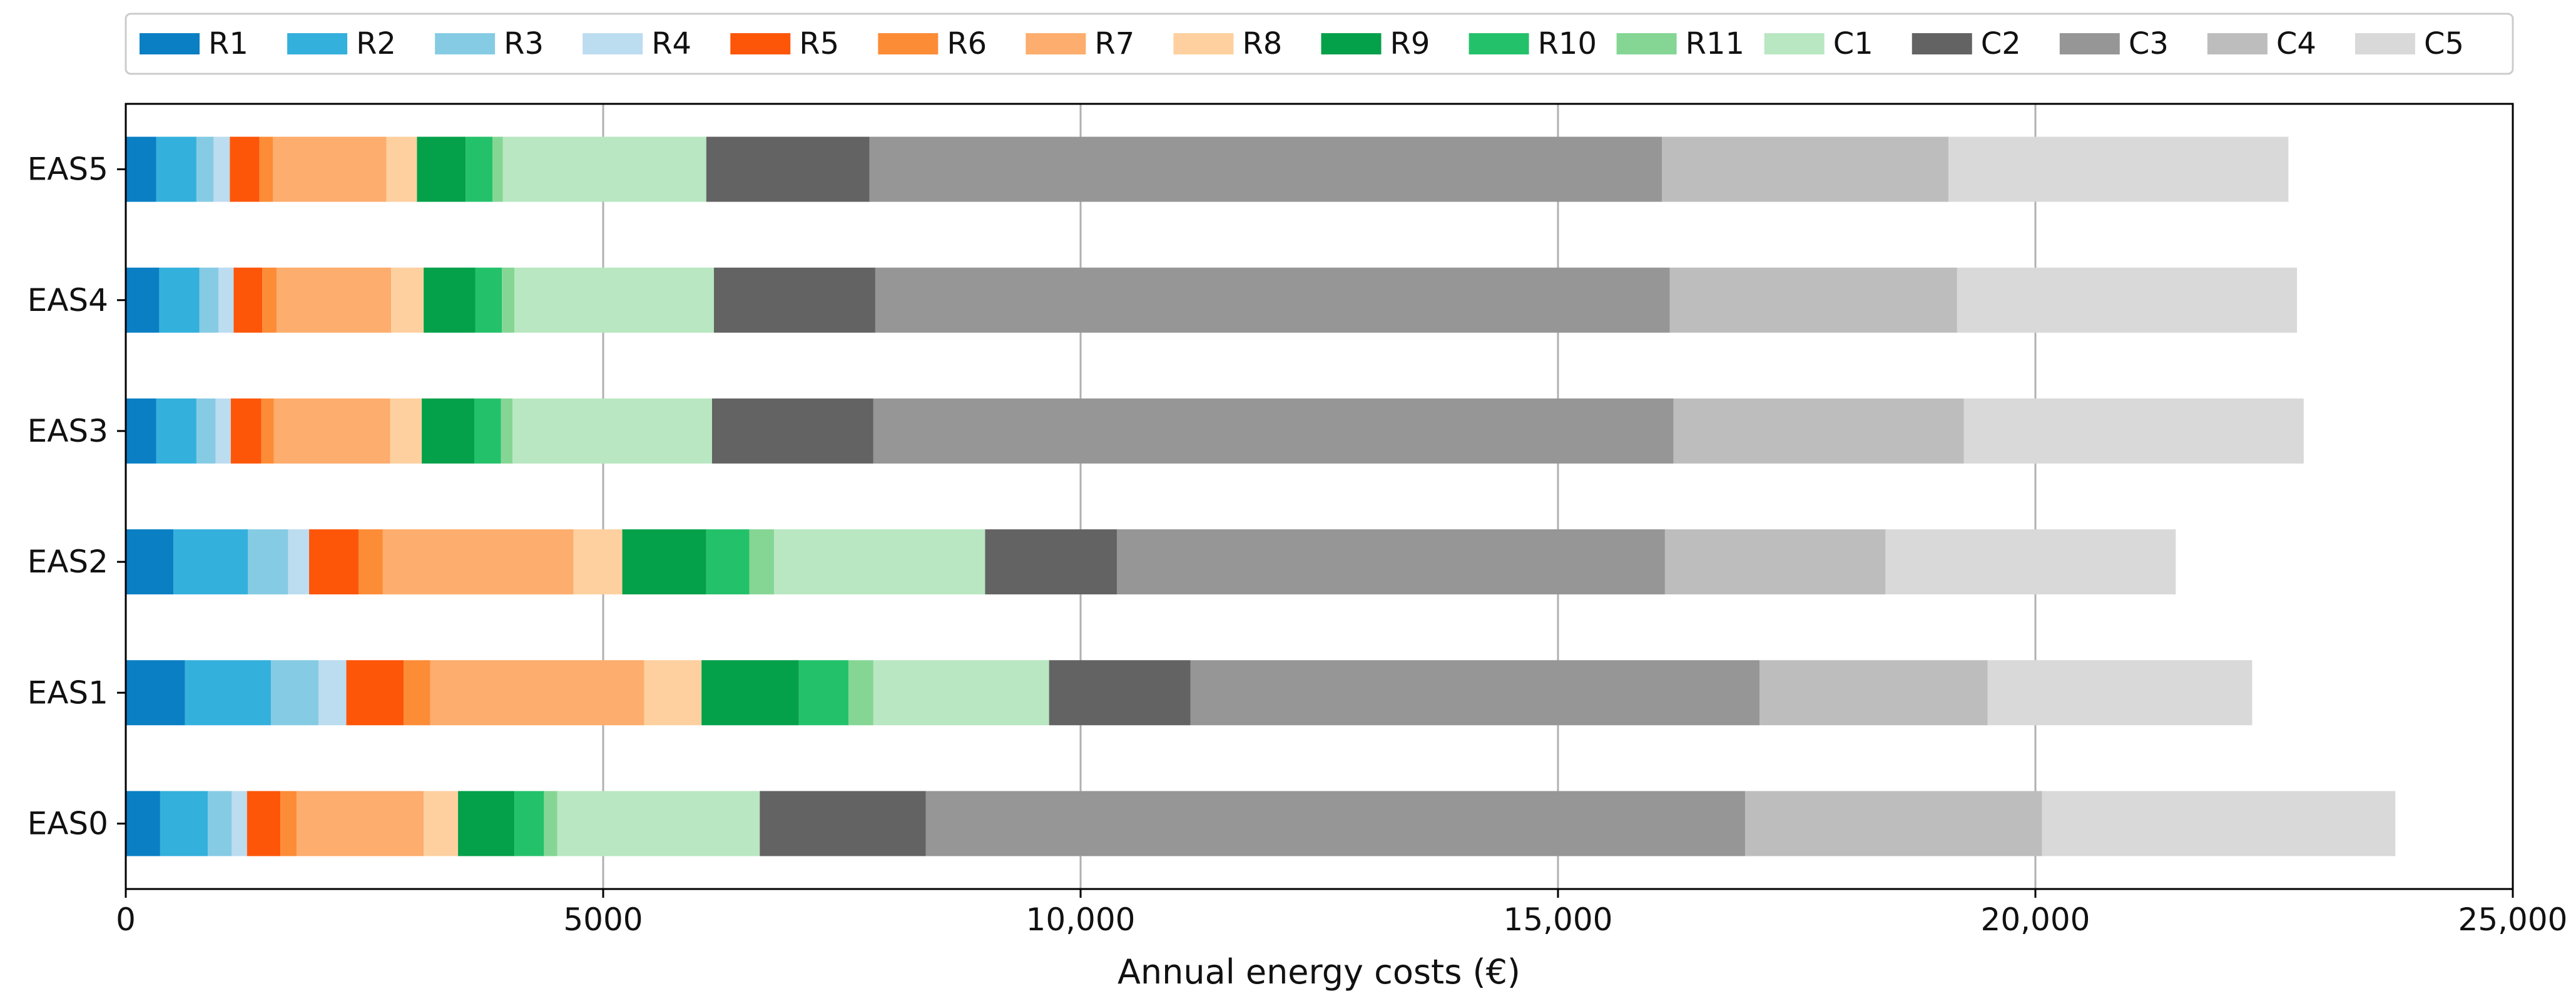  What do you see at coordinates (1967, 43) in the screenshot?
I see `legend-item-c2: C2` at bounding box center [1967, 43].